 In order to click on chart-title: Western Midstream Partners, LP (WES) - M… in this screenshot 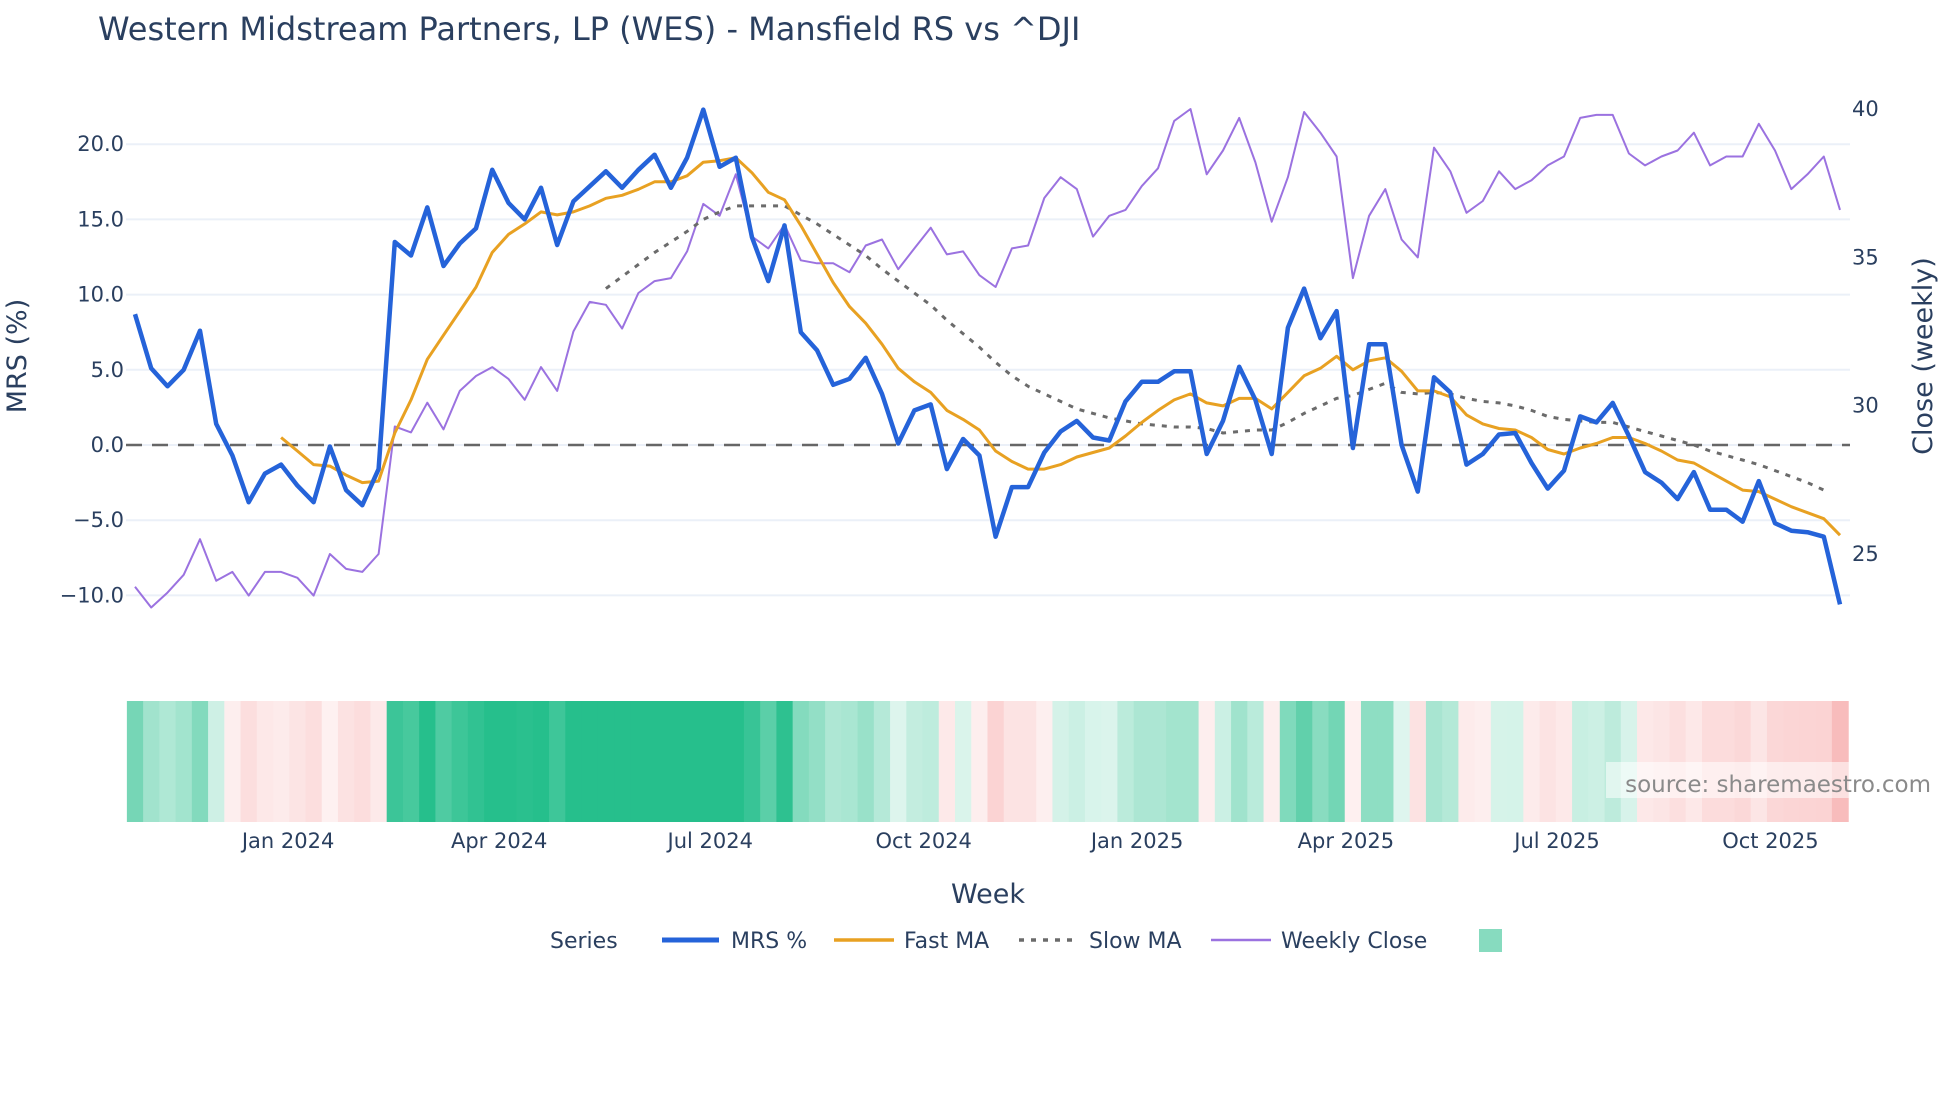, I will do `click(589, 29)`.